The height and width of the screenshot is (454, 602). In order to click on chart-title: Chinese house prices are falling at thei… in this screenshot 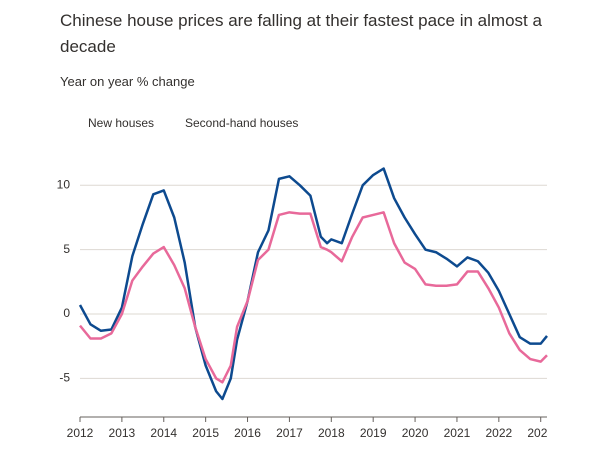, I will do `click(301, 33)`.